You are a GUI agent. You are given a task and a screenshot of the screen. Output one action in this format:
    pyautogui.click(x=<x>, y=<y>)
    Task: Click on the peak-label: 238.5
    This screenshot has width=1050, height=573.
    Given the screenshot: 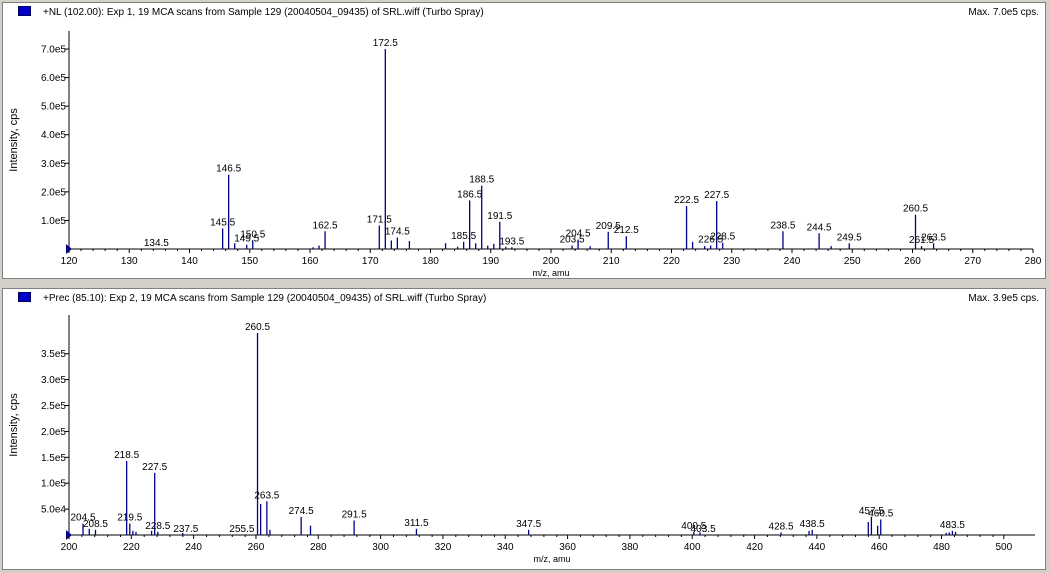 What is the action you would take?
    pyautogui.click(x=782, y=225)
    